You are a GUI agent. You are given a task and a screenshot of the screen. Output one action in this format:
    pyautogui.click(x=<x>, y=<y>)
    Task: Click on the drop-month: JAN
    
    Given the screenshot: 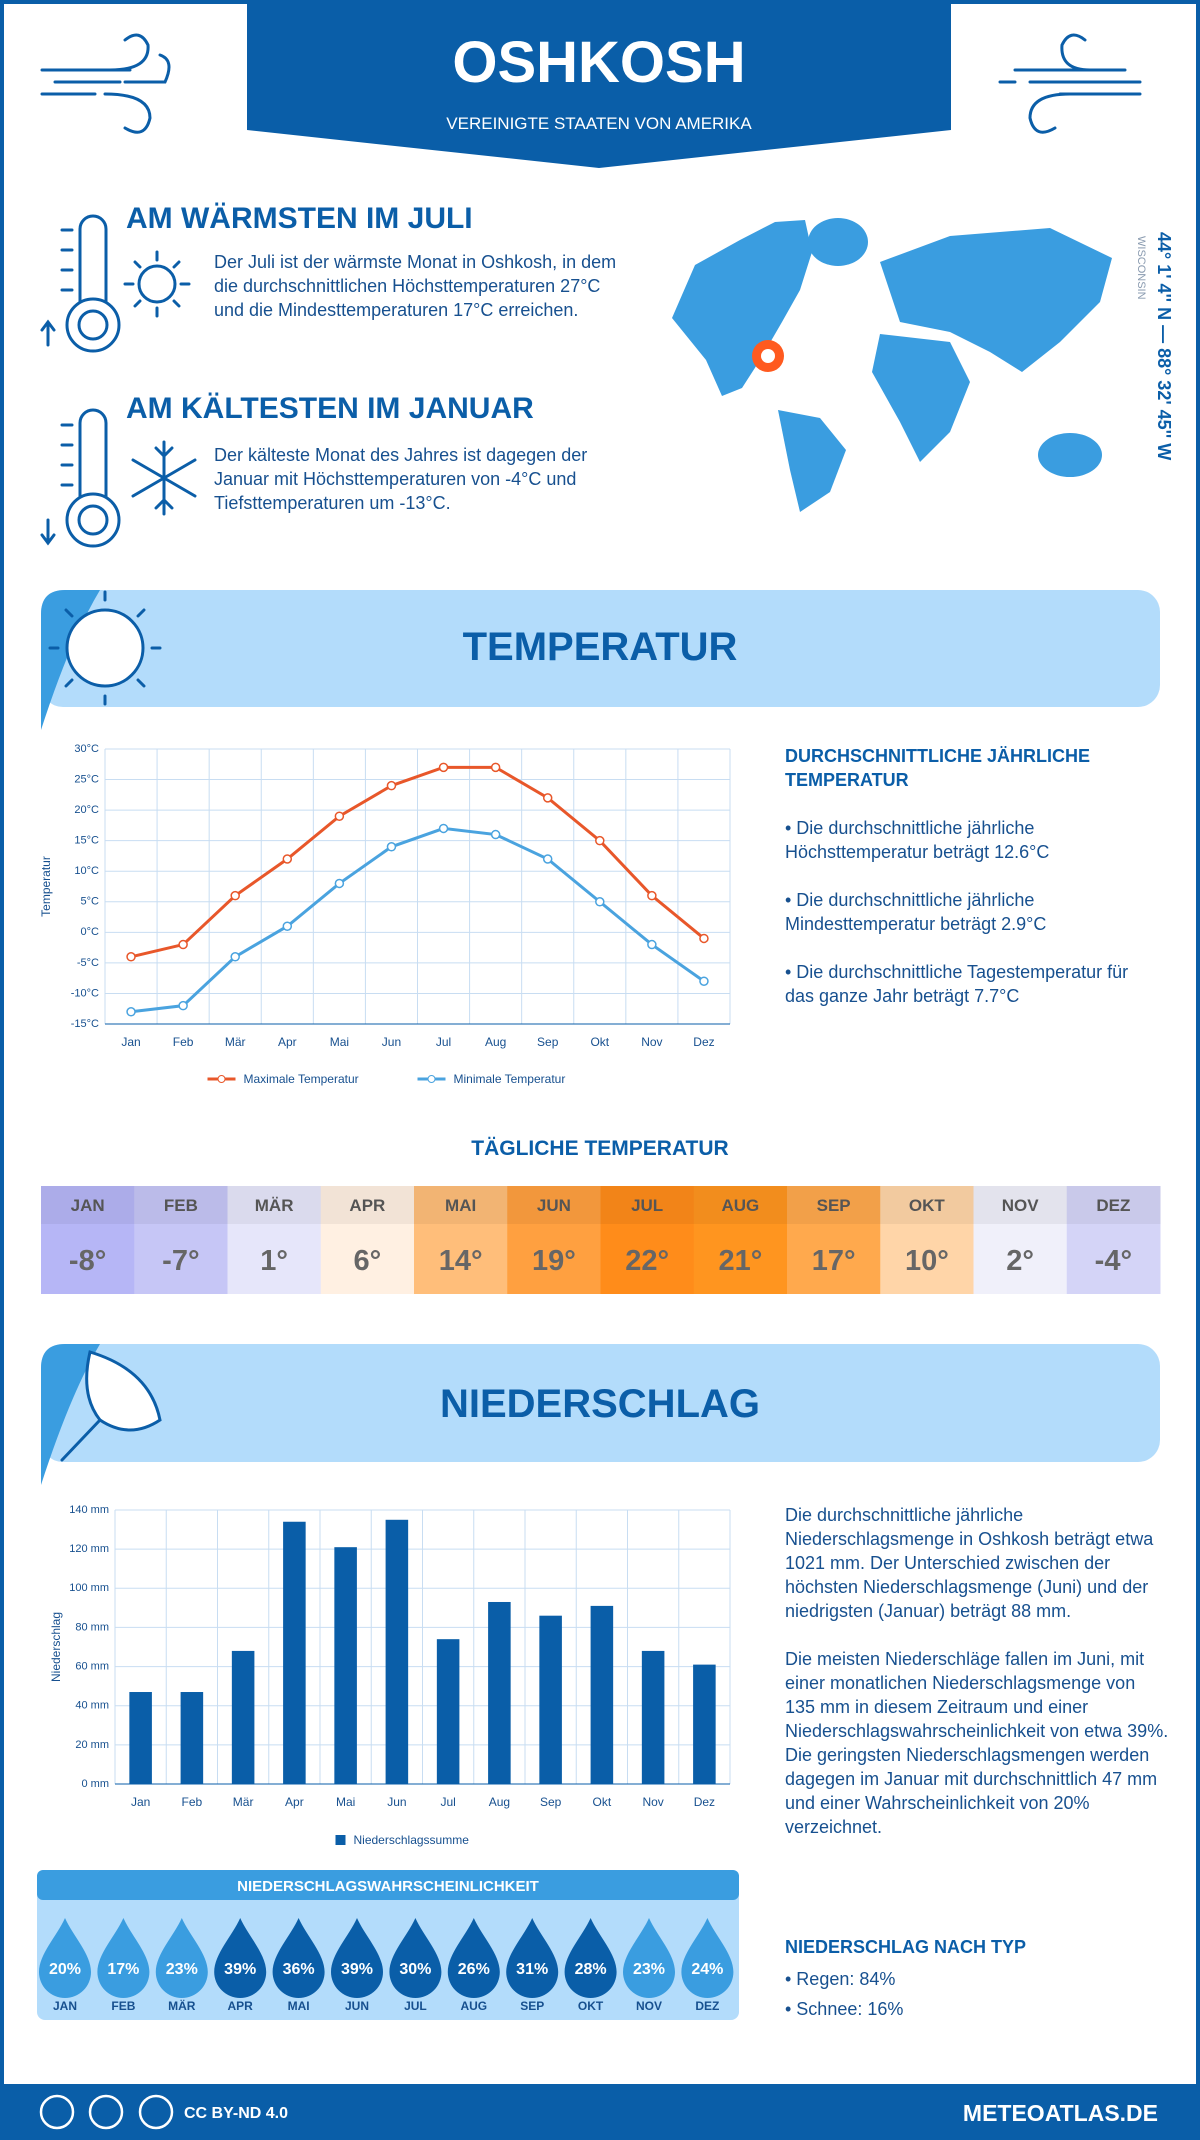 What is the action you would take?
    pyautogui.click(x=65, y=2006)
    